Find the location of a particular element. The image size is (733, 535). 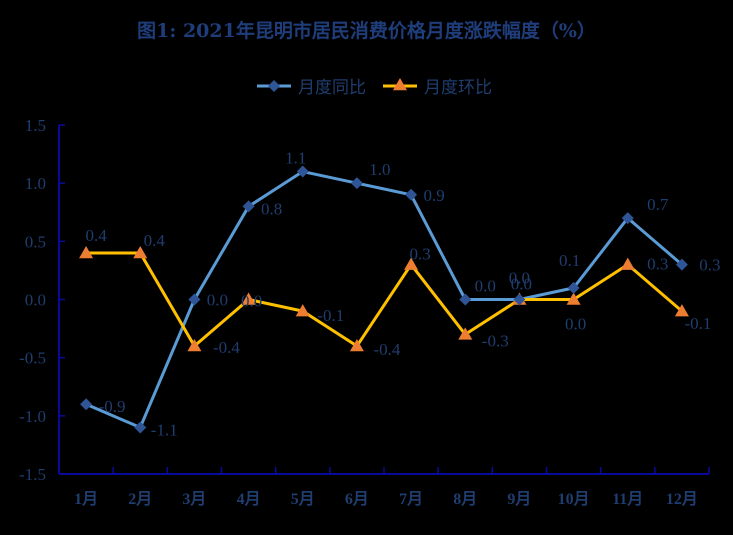

x-tick-label: 2月 is located at coordinates (140, 499).